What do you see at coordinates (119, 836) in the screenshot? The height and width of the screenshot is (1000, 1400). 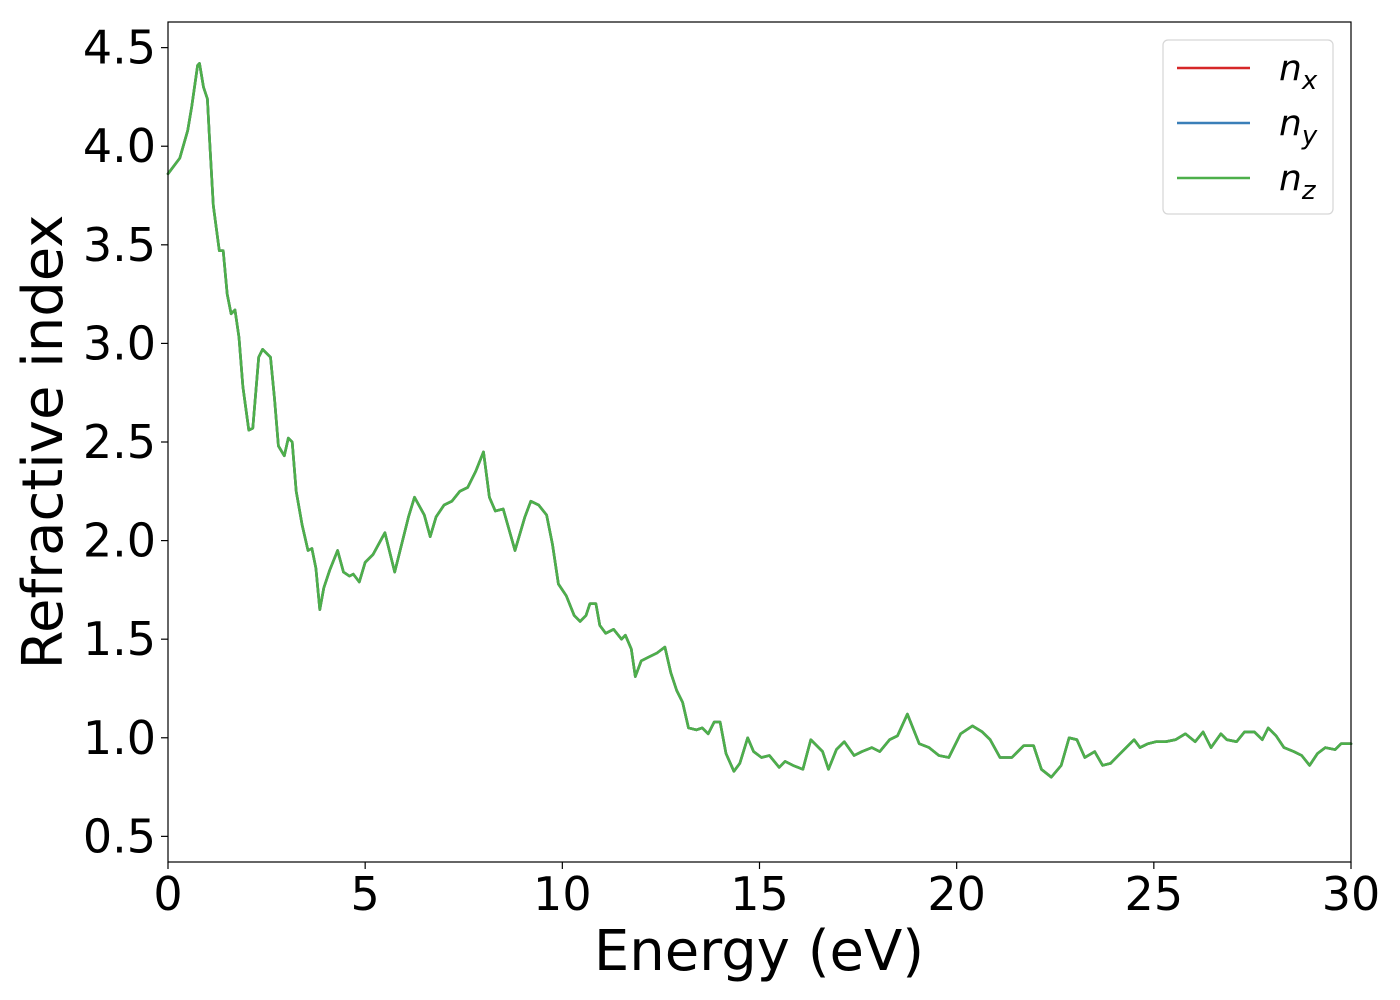 I see `y-tick-label: 0.5` at bounding box center [119, 836].